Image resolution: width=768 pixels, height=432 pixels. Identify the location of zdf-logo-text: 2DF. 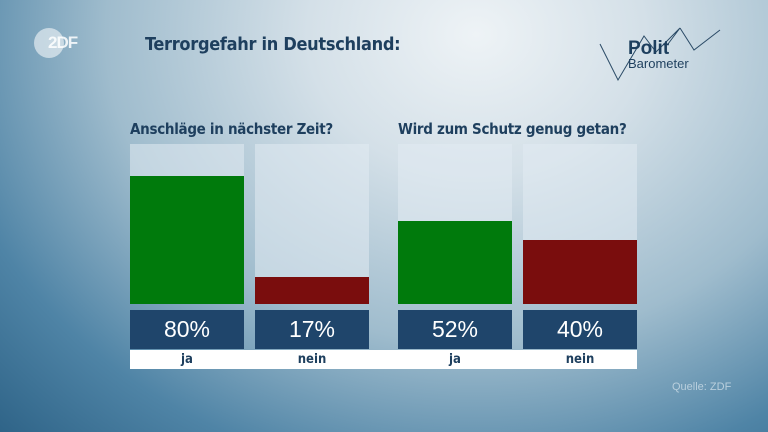
(63, 42).